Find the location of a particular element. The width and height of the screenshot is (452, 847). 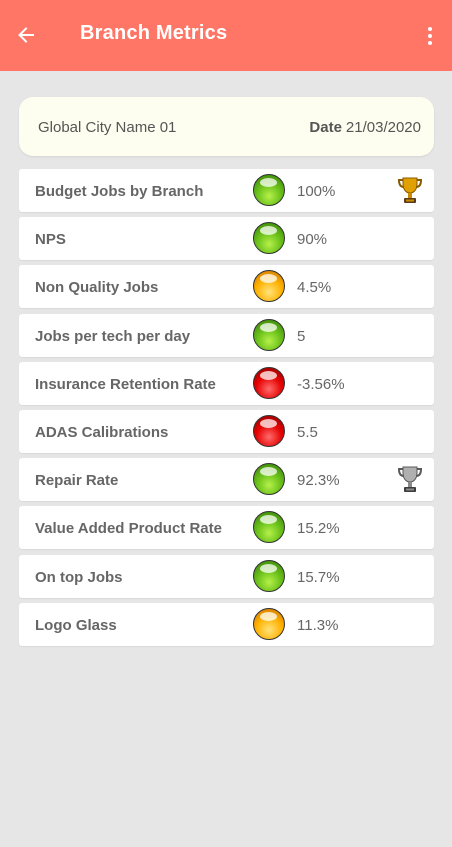

date-label: Date is located at coordinates (325, 127).